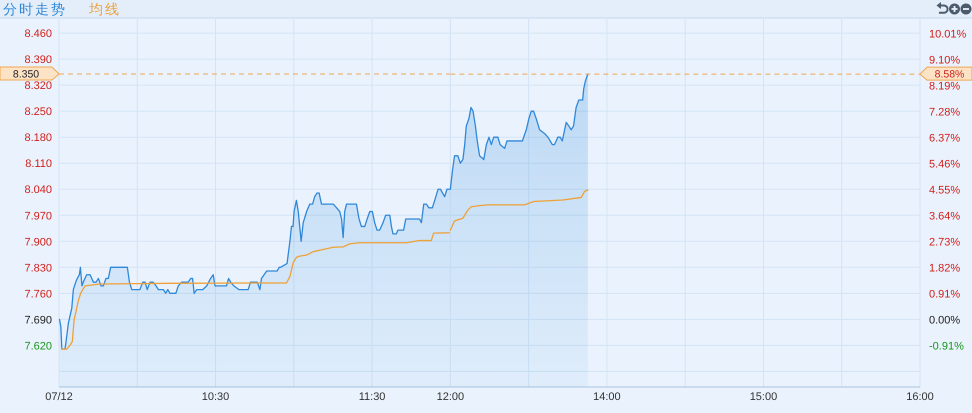 The image size is (972, 413). Describe the element at coordinates (59, 397) in the screenshot. I see `x-tick-label: 07/12` at that location.